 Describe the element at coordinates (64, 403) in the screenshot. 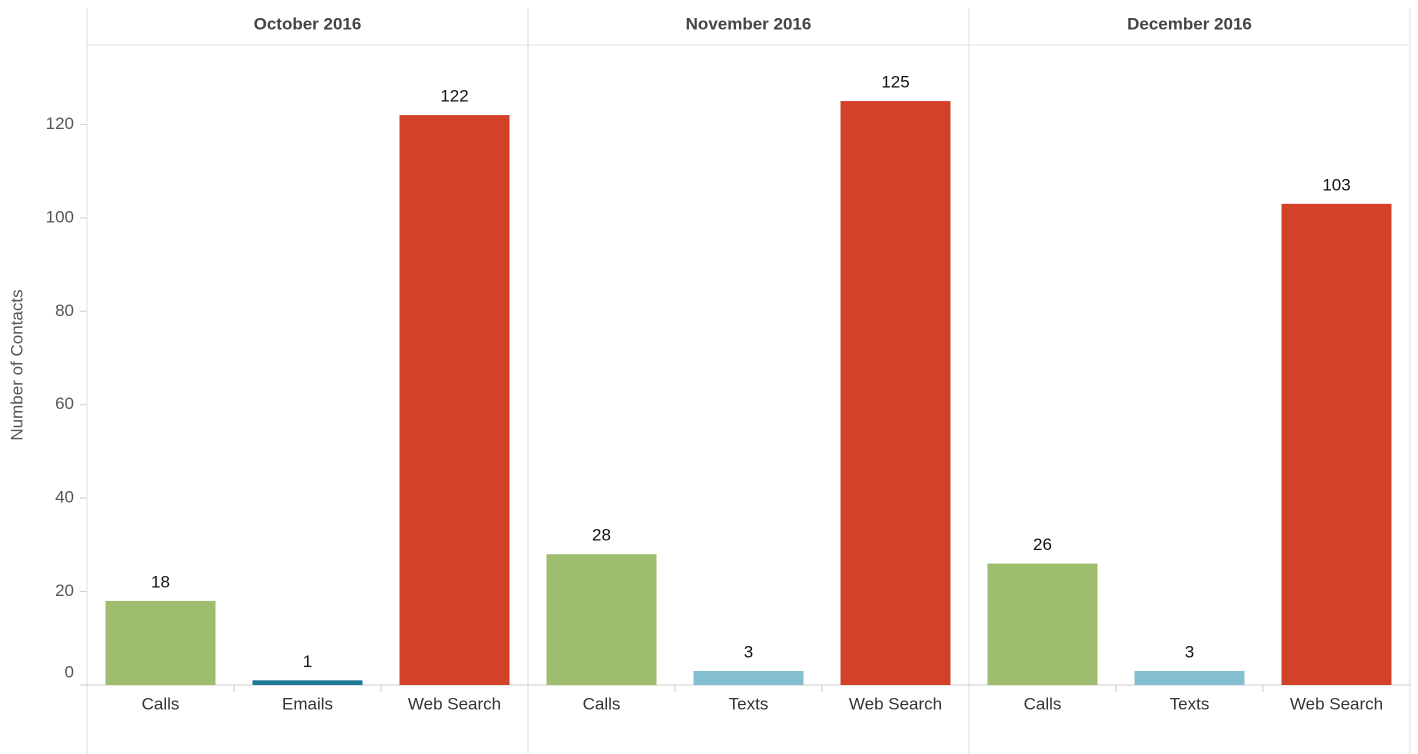

I see `y-tick-label: 60` at that location.